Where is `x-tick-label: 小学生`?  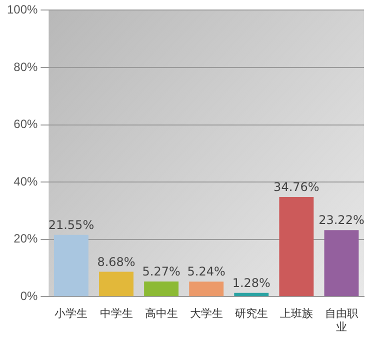
x-tick-label: 小学生 is located at coordinates (71, 313).